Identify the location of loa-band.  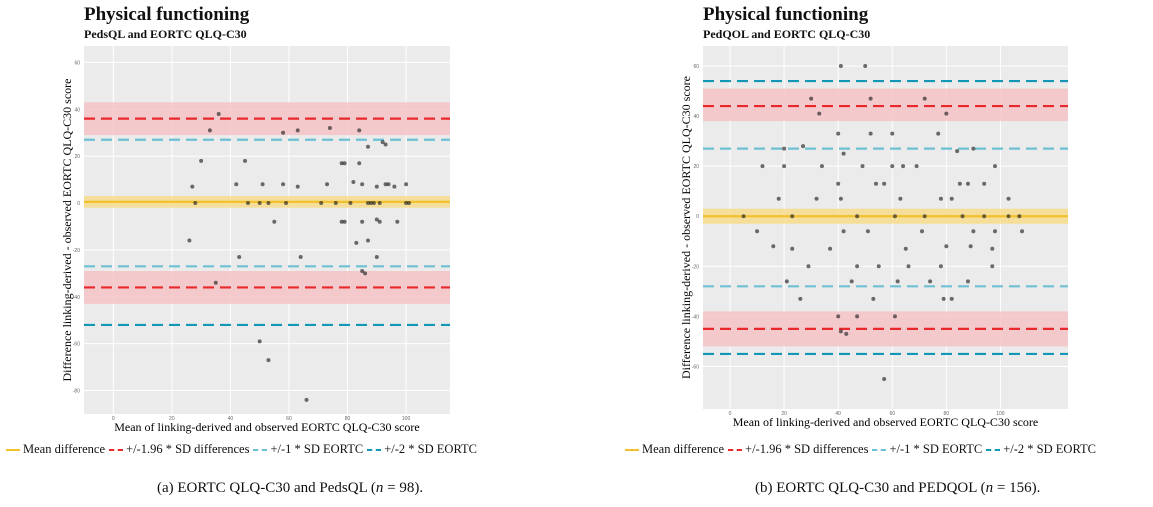
(885, 105).